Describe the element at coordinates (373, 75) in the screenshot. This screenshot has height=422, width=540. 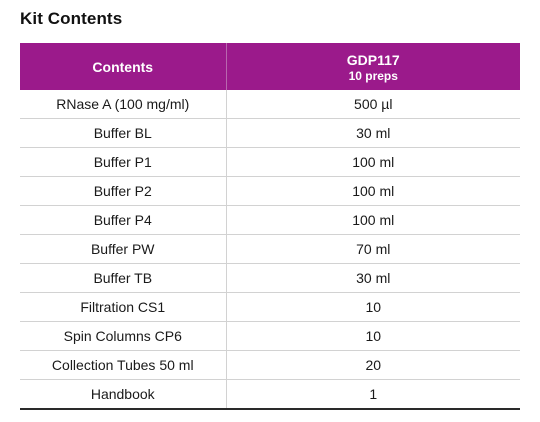
I see `preps-count: 10 preps` at that location.